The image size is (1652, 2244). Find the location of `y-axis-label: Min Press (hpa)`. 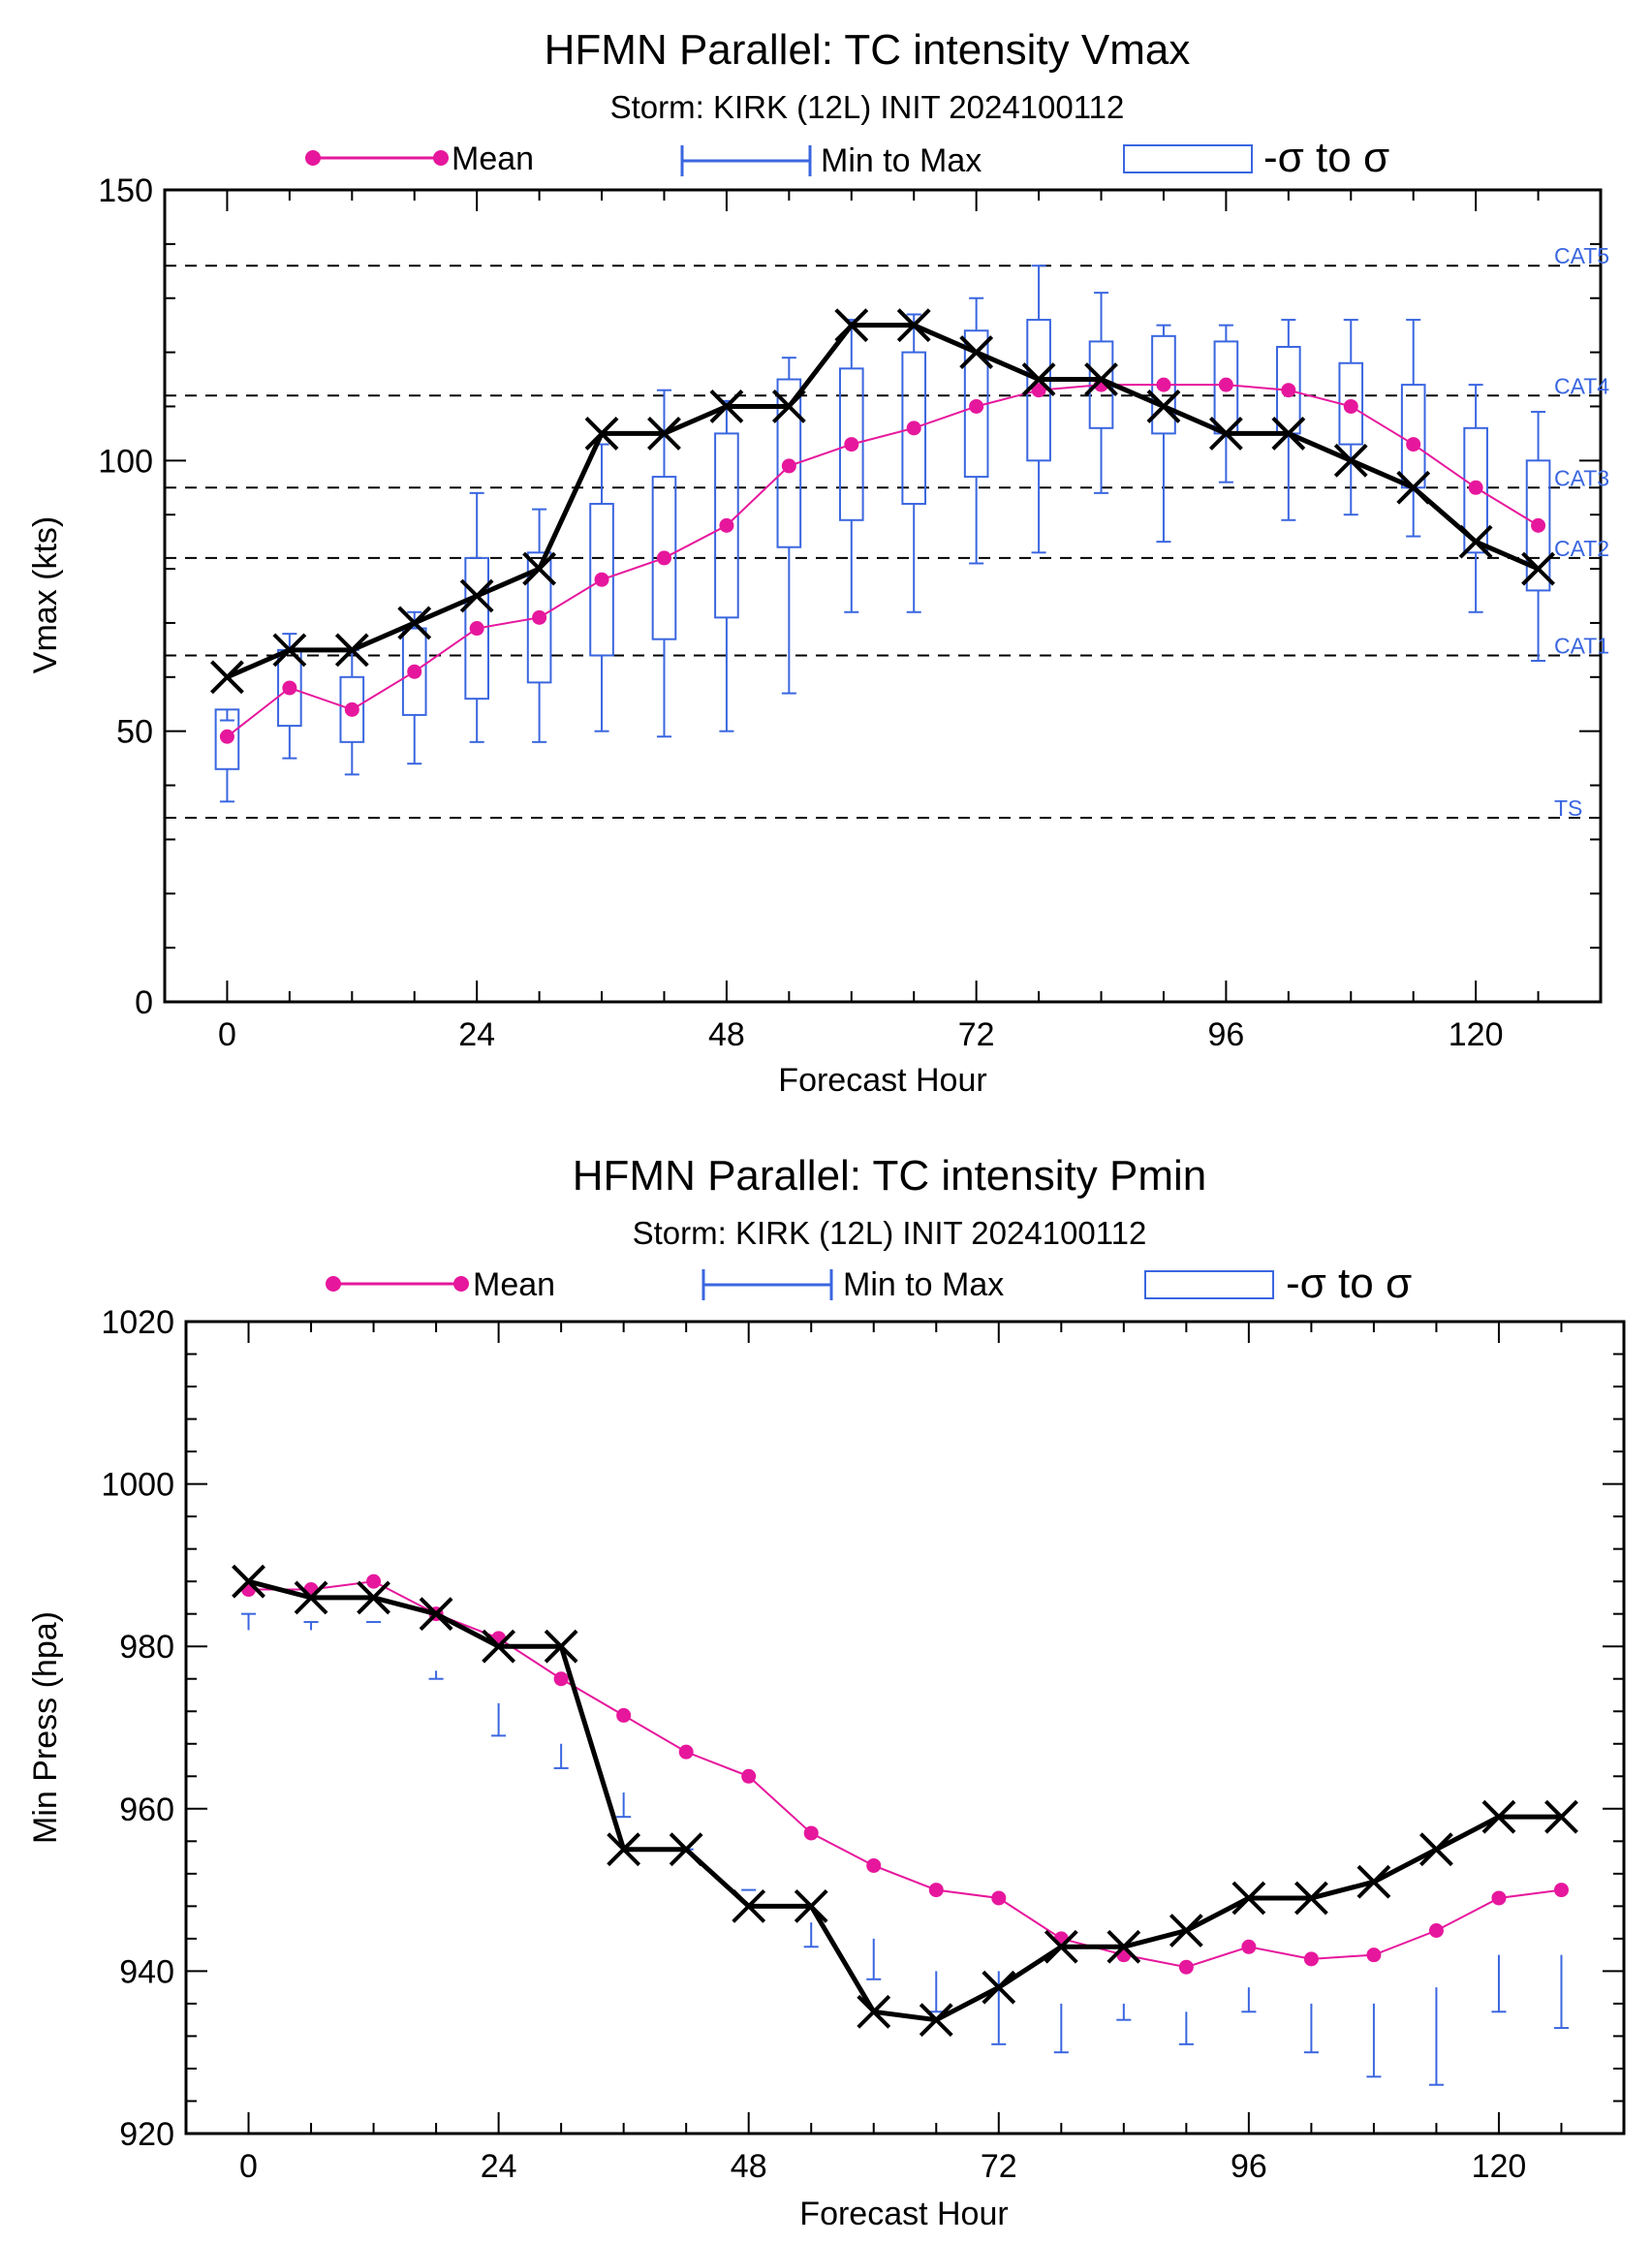

y-axis-label: Min Press (hpa) is located at coordinates (45, 1727).